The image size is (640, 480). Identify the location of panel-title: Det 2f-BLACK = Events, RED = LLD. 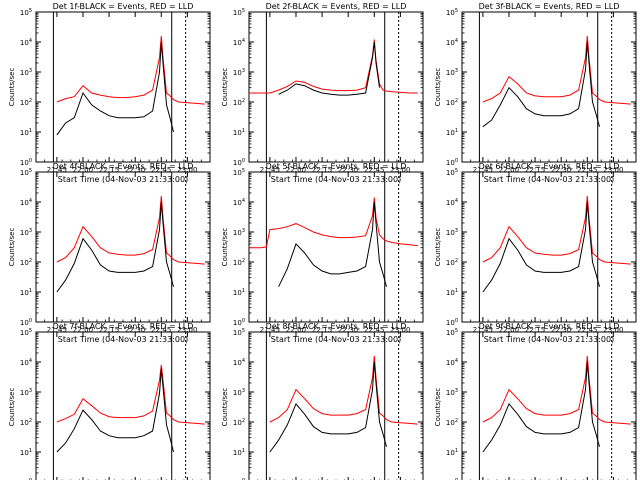
(336, 6).